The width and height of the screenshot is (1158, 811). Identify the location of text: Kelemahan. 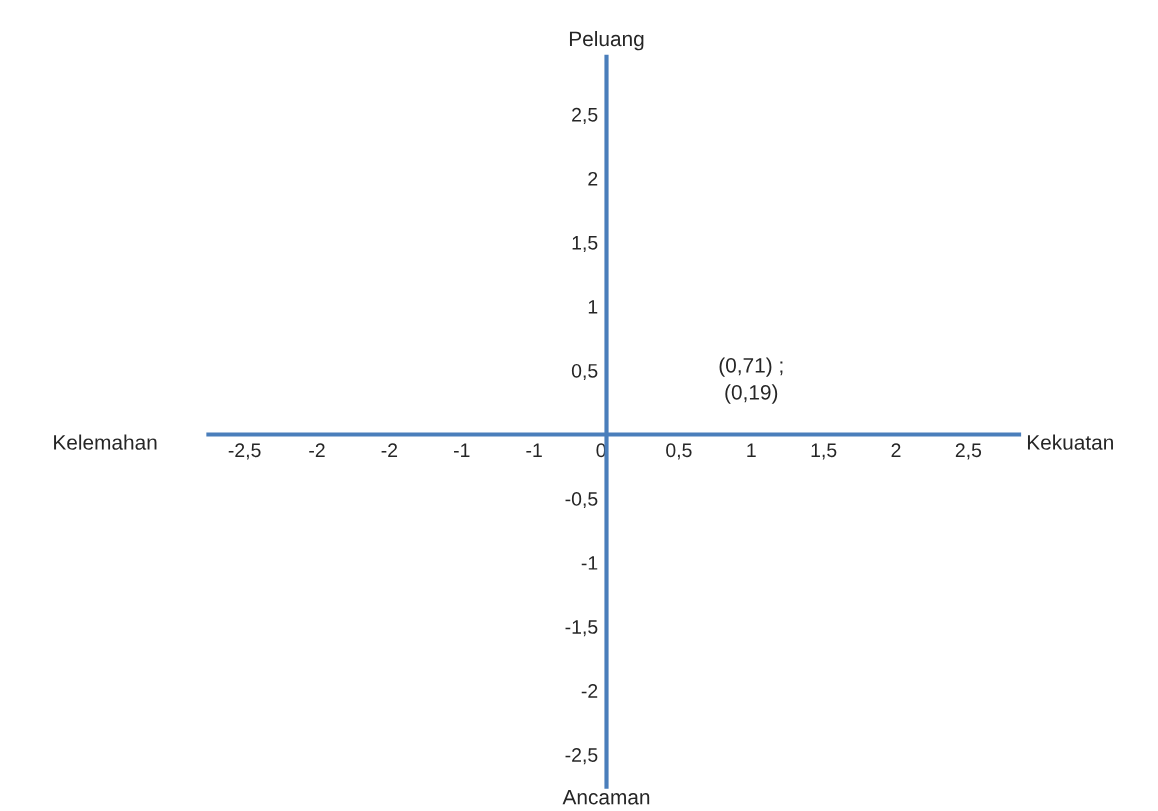
(105, 442).